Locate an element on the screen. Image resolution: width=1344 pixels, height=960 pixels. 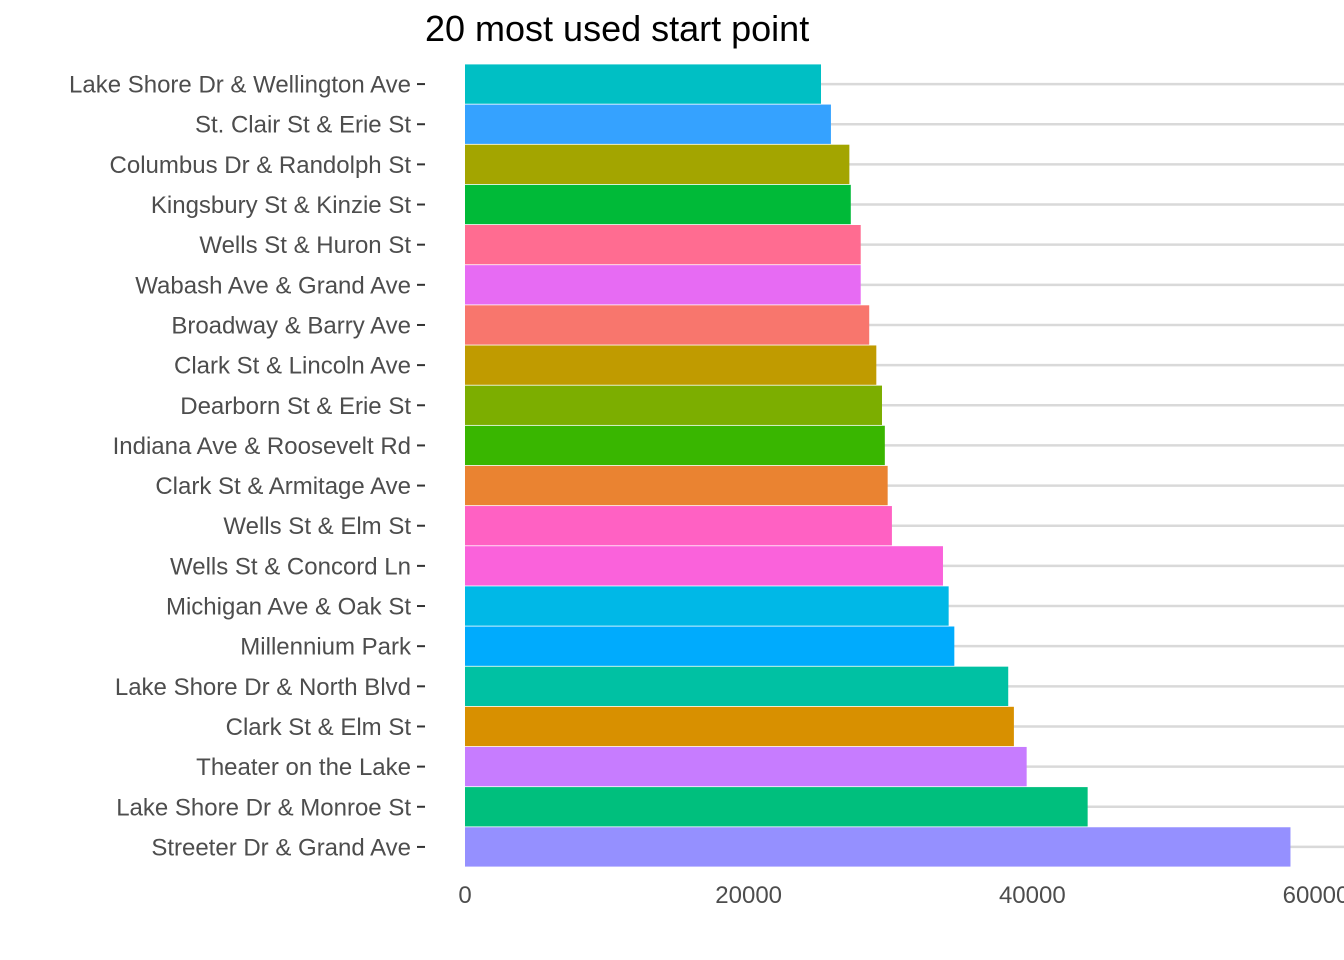
y-tick-label: Wells St & Elm St is located at coordinates (317, 526).